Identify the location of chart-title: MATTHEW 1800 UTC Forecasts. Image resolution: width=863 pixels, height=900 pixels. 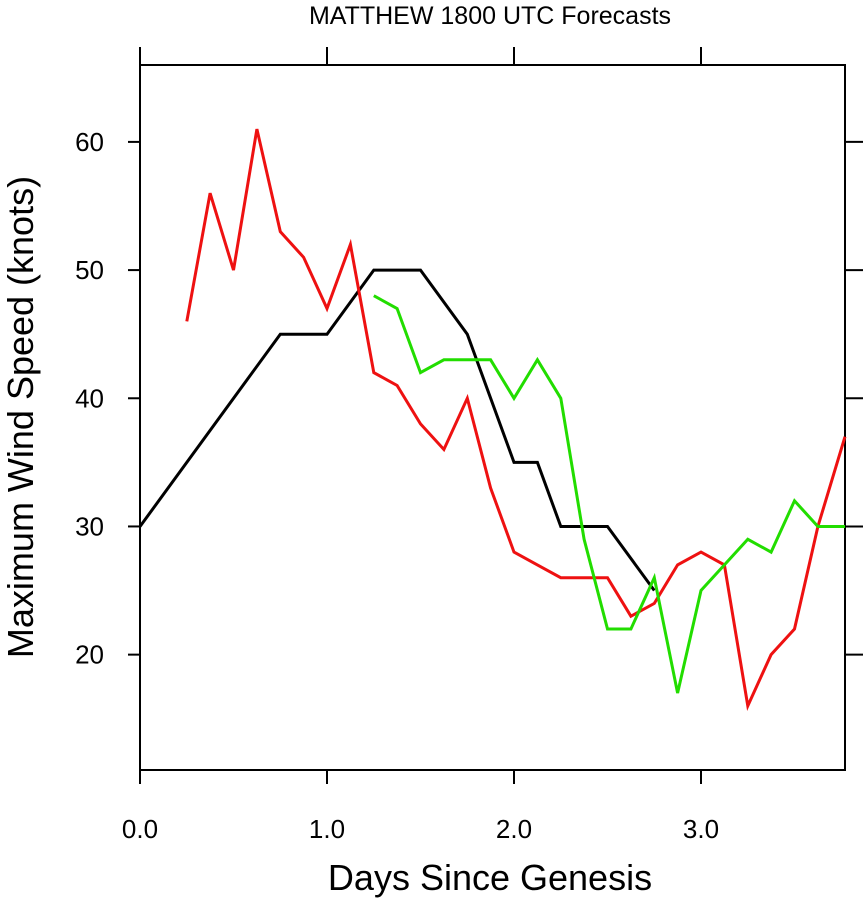
(490, 16).